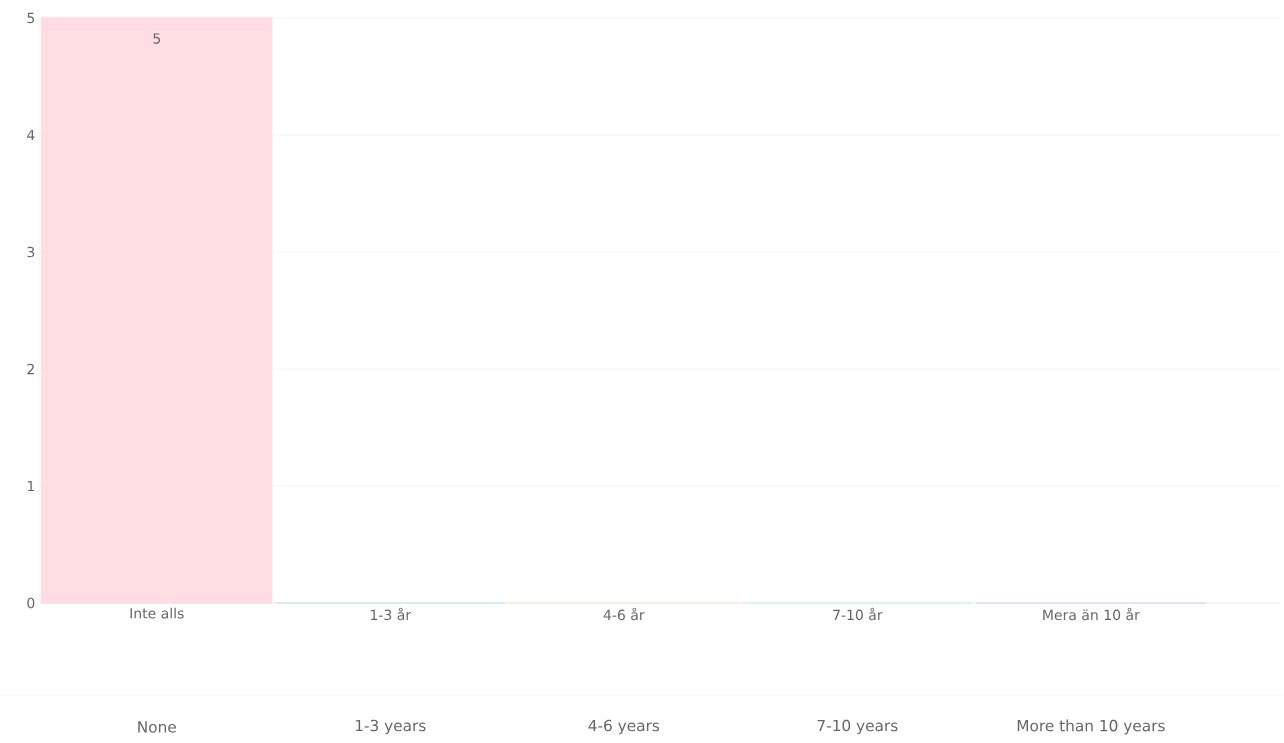 The height and width of the screenshot is (743, 1284). What do you see at coordinates (157, 727) in the screenshot?
I see `text: None` at bounding box center [157, 727].